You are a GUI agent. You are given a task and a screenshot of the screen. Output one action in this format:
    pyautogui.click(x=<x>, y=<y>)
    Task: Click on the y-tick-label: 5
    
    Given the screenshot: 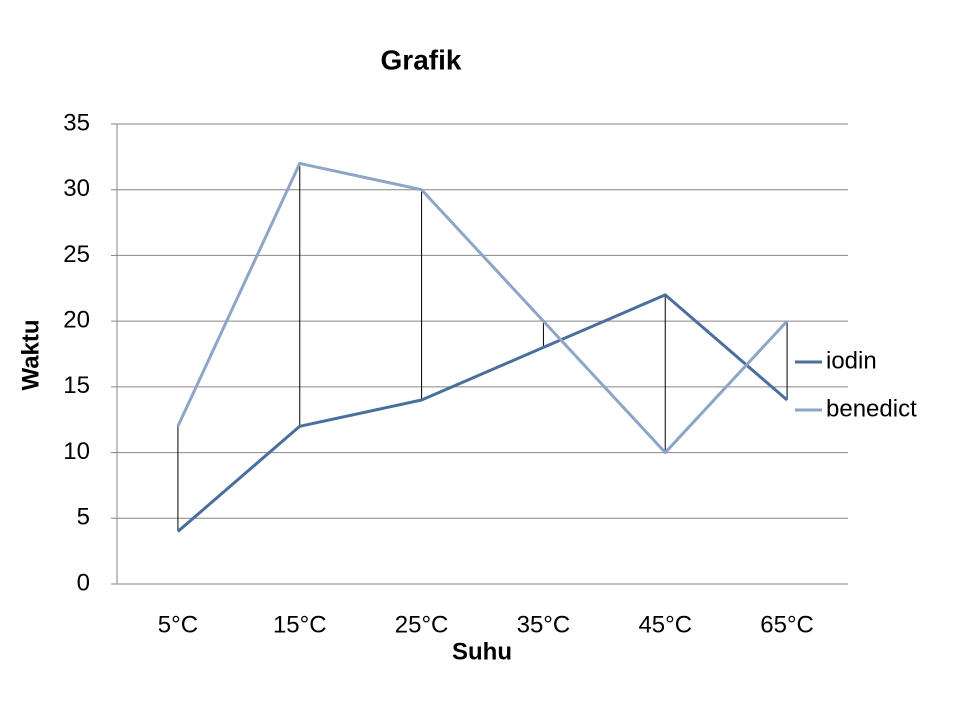 What is the action you would take?
    pyautogui.click(x=83, y=517)
    